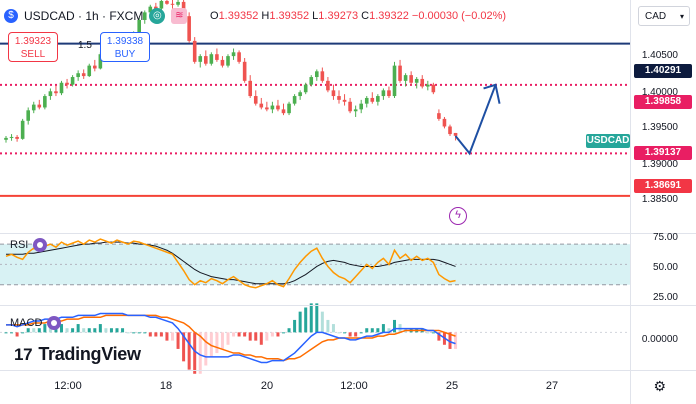 This screenshot has height=404, width=696. Describe the element at coordinates (166, 386) in the screenshot. I see `time-axis-label: 18` at that location.